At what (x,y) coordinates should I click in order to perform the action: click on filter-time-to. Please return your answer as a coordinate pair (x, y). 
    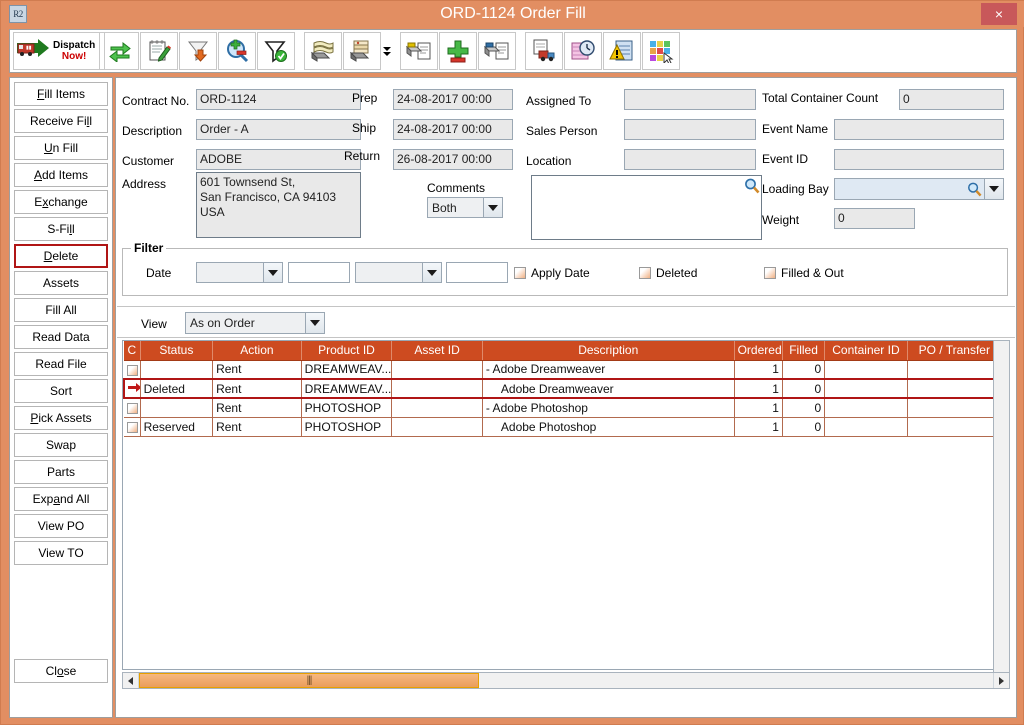
    Looking at the image, I should click on (477, 272).